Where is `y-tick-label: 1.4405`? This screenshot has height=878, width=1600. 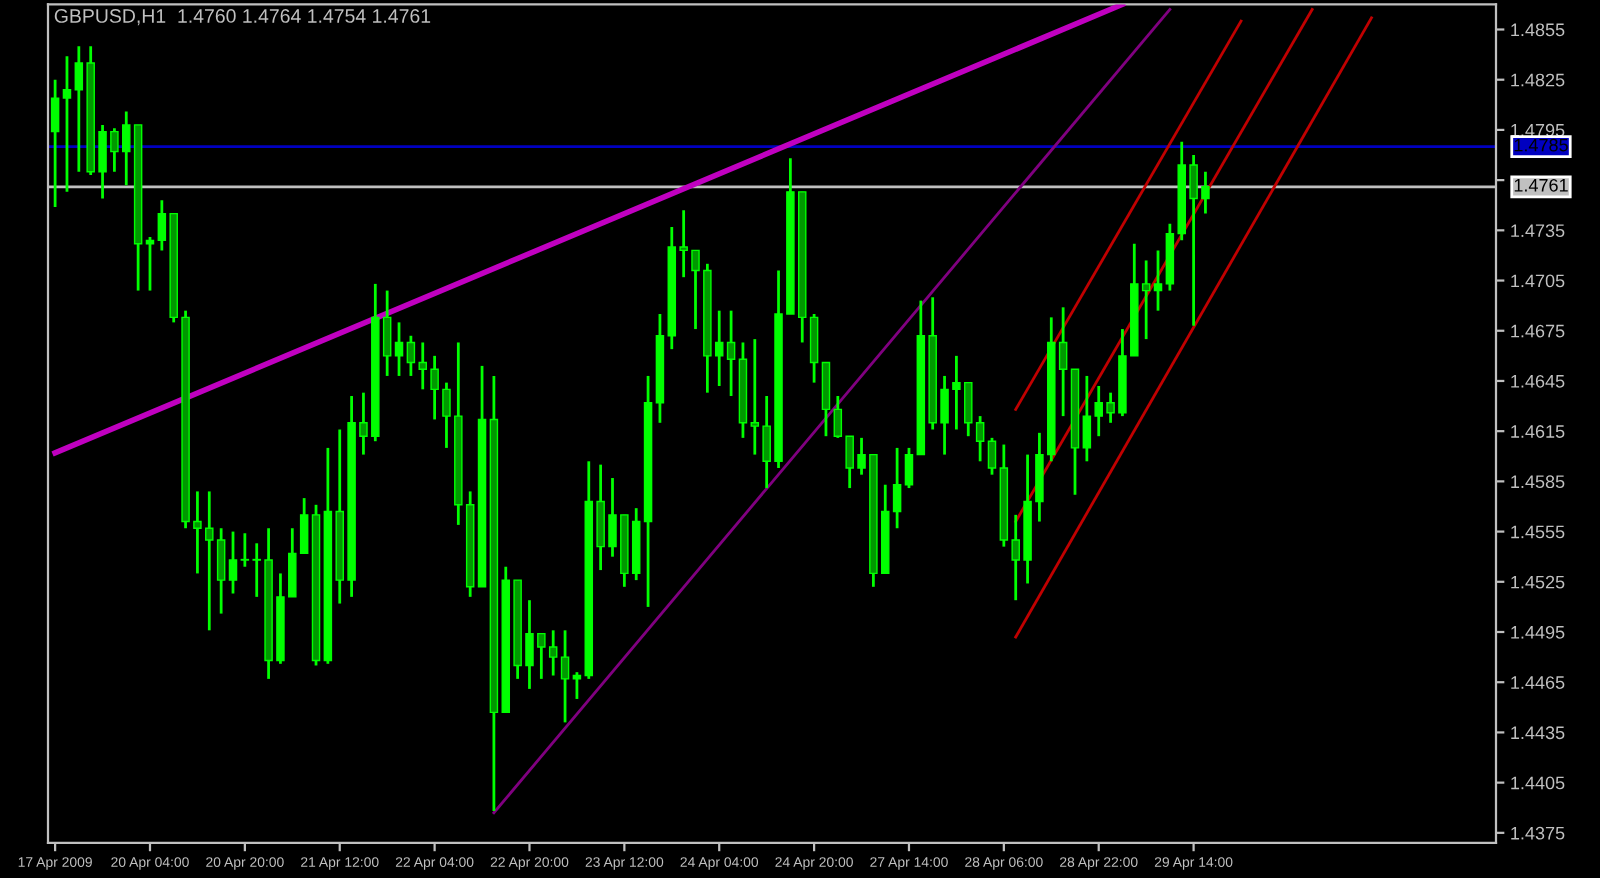 y-tick-label: 1.4405 is located at coordinates (1538, 783).